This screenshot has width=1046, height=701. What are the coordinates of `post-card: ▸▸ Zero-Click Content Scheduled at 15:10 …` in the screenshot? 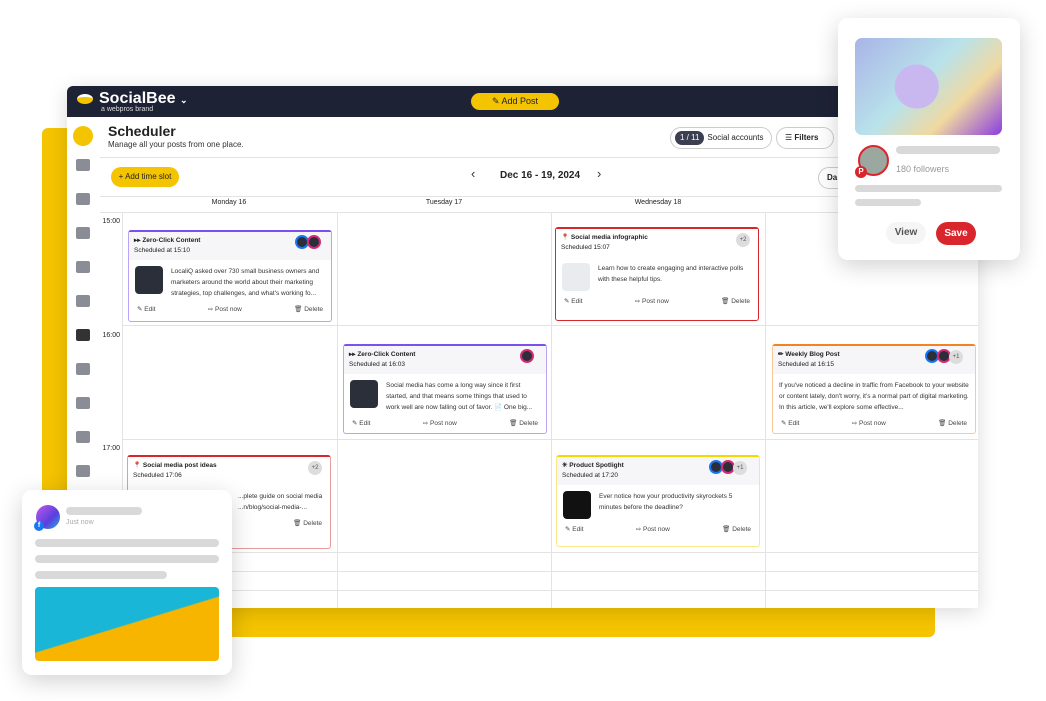 It's located at (230, 276).